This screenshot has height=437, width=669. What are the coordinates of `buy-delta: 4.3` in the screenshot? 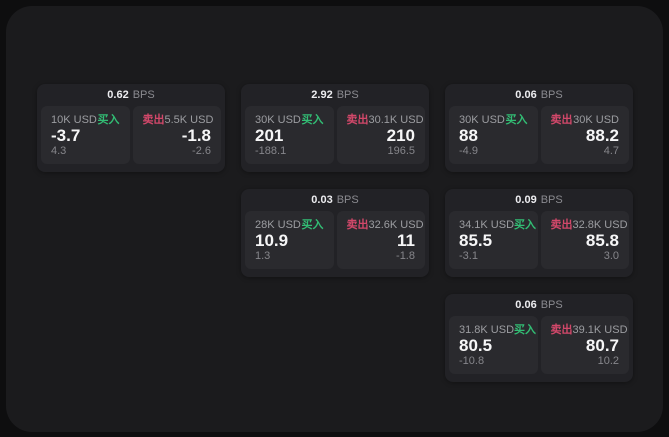 It's located at (59, 151).